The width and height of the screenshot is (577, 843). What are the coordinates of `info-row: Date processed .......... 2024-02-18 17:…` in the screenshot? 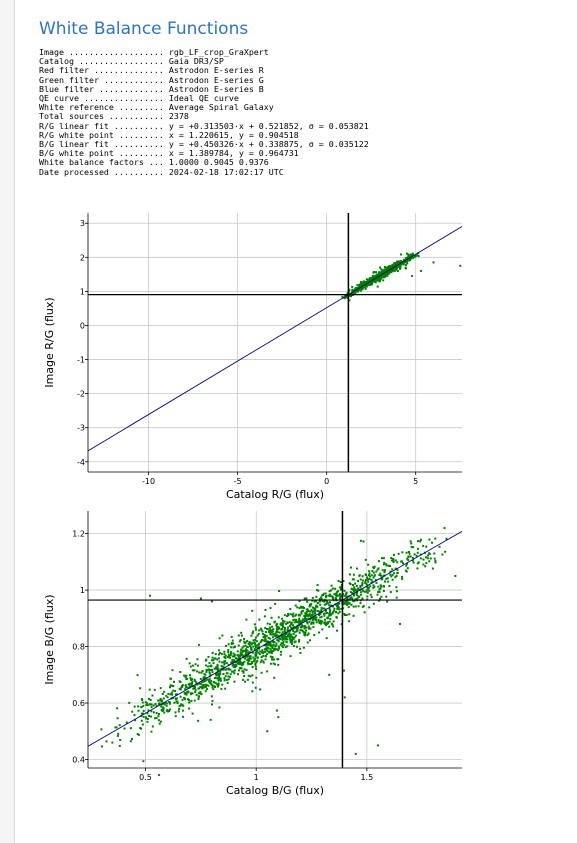 It's located at (204, 172).